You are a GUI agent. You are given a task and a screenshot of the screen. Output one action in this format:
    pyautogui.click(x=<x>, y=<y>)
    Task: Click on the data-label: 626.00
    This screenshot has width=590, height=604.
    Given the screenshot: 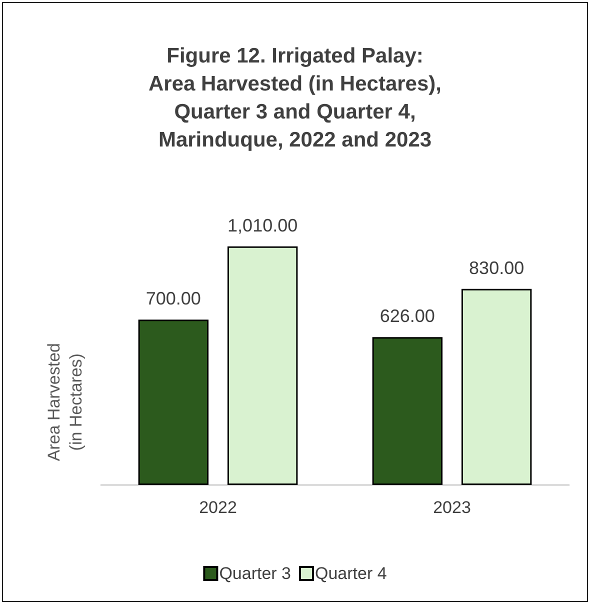 What is the action you would take?
    pyautogui.click(x=407, y=316)
    